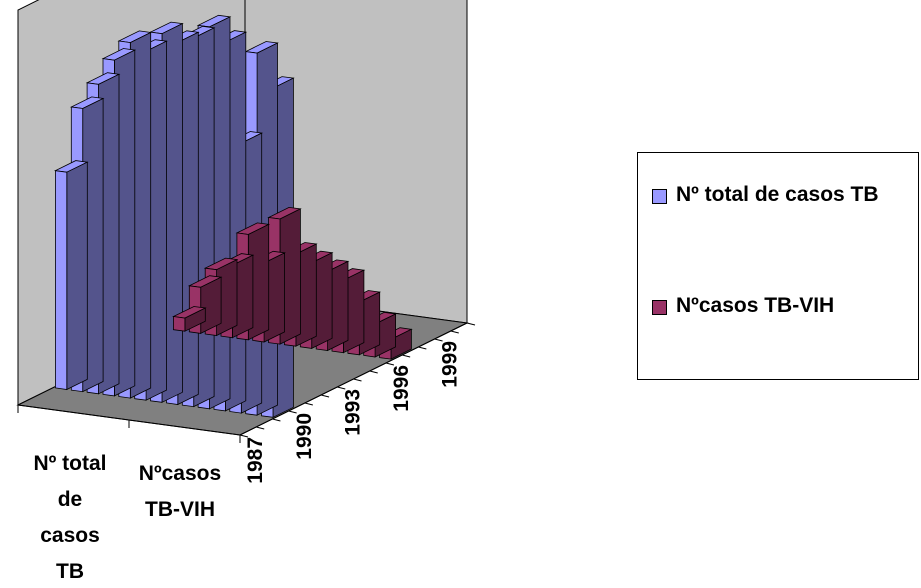 The image size is (921, 588). I want to click on legend-item-tb-vih: Nºcasos TB-VIH, so click(784, 306).